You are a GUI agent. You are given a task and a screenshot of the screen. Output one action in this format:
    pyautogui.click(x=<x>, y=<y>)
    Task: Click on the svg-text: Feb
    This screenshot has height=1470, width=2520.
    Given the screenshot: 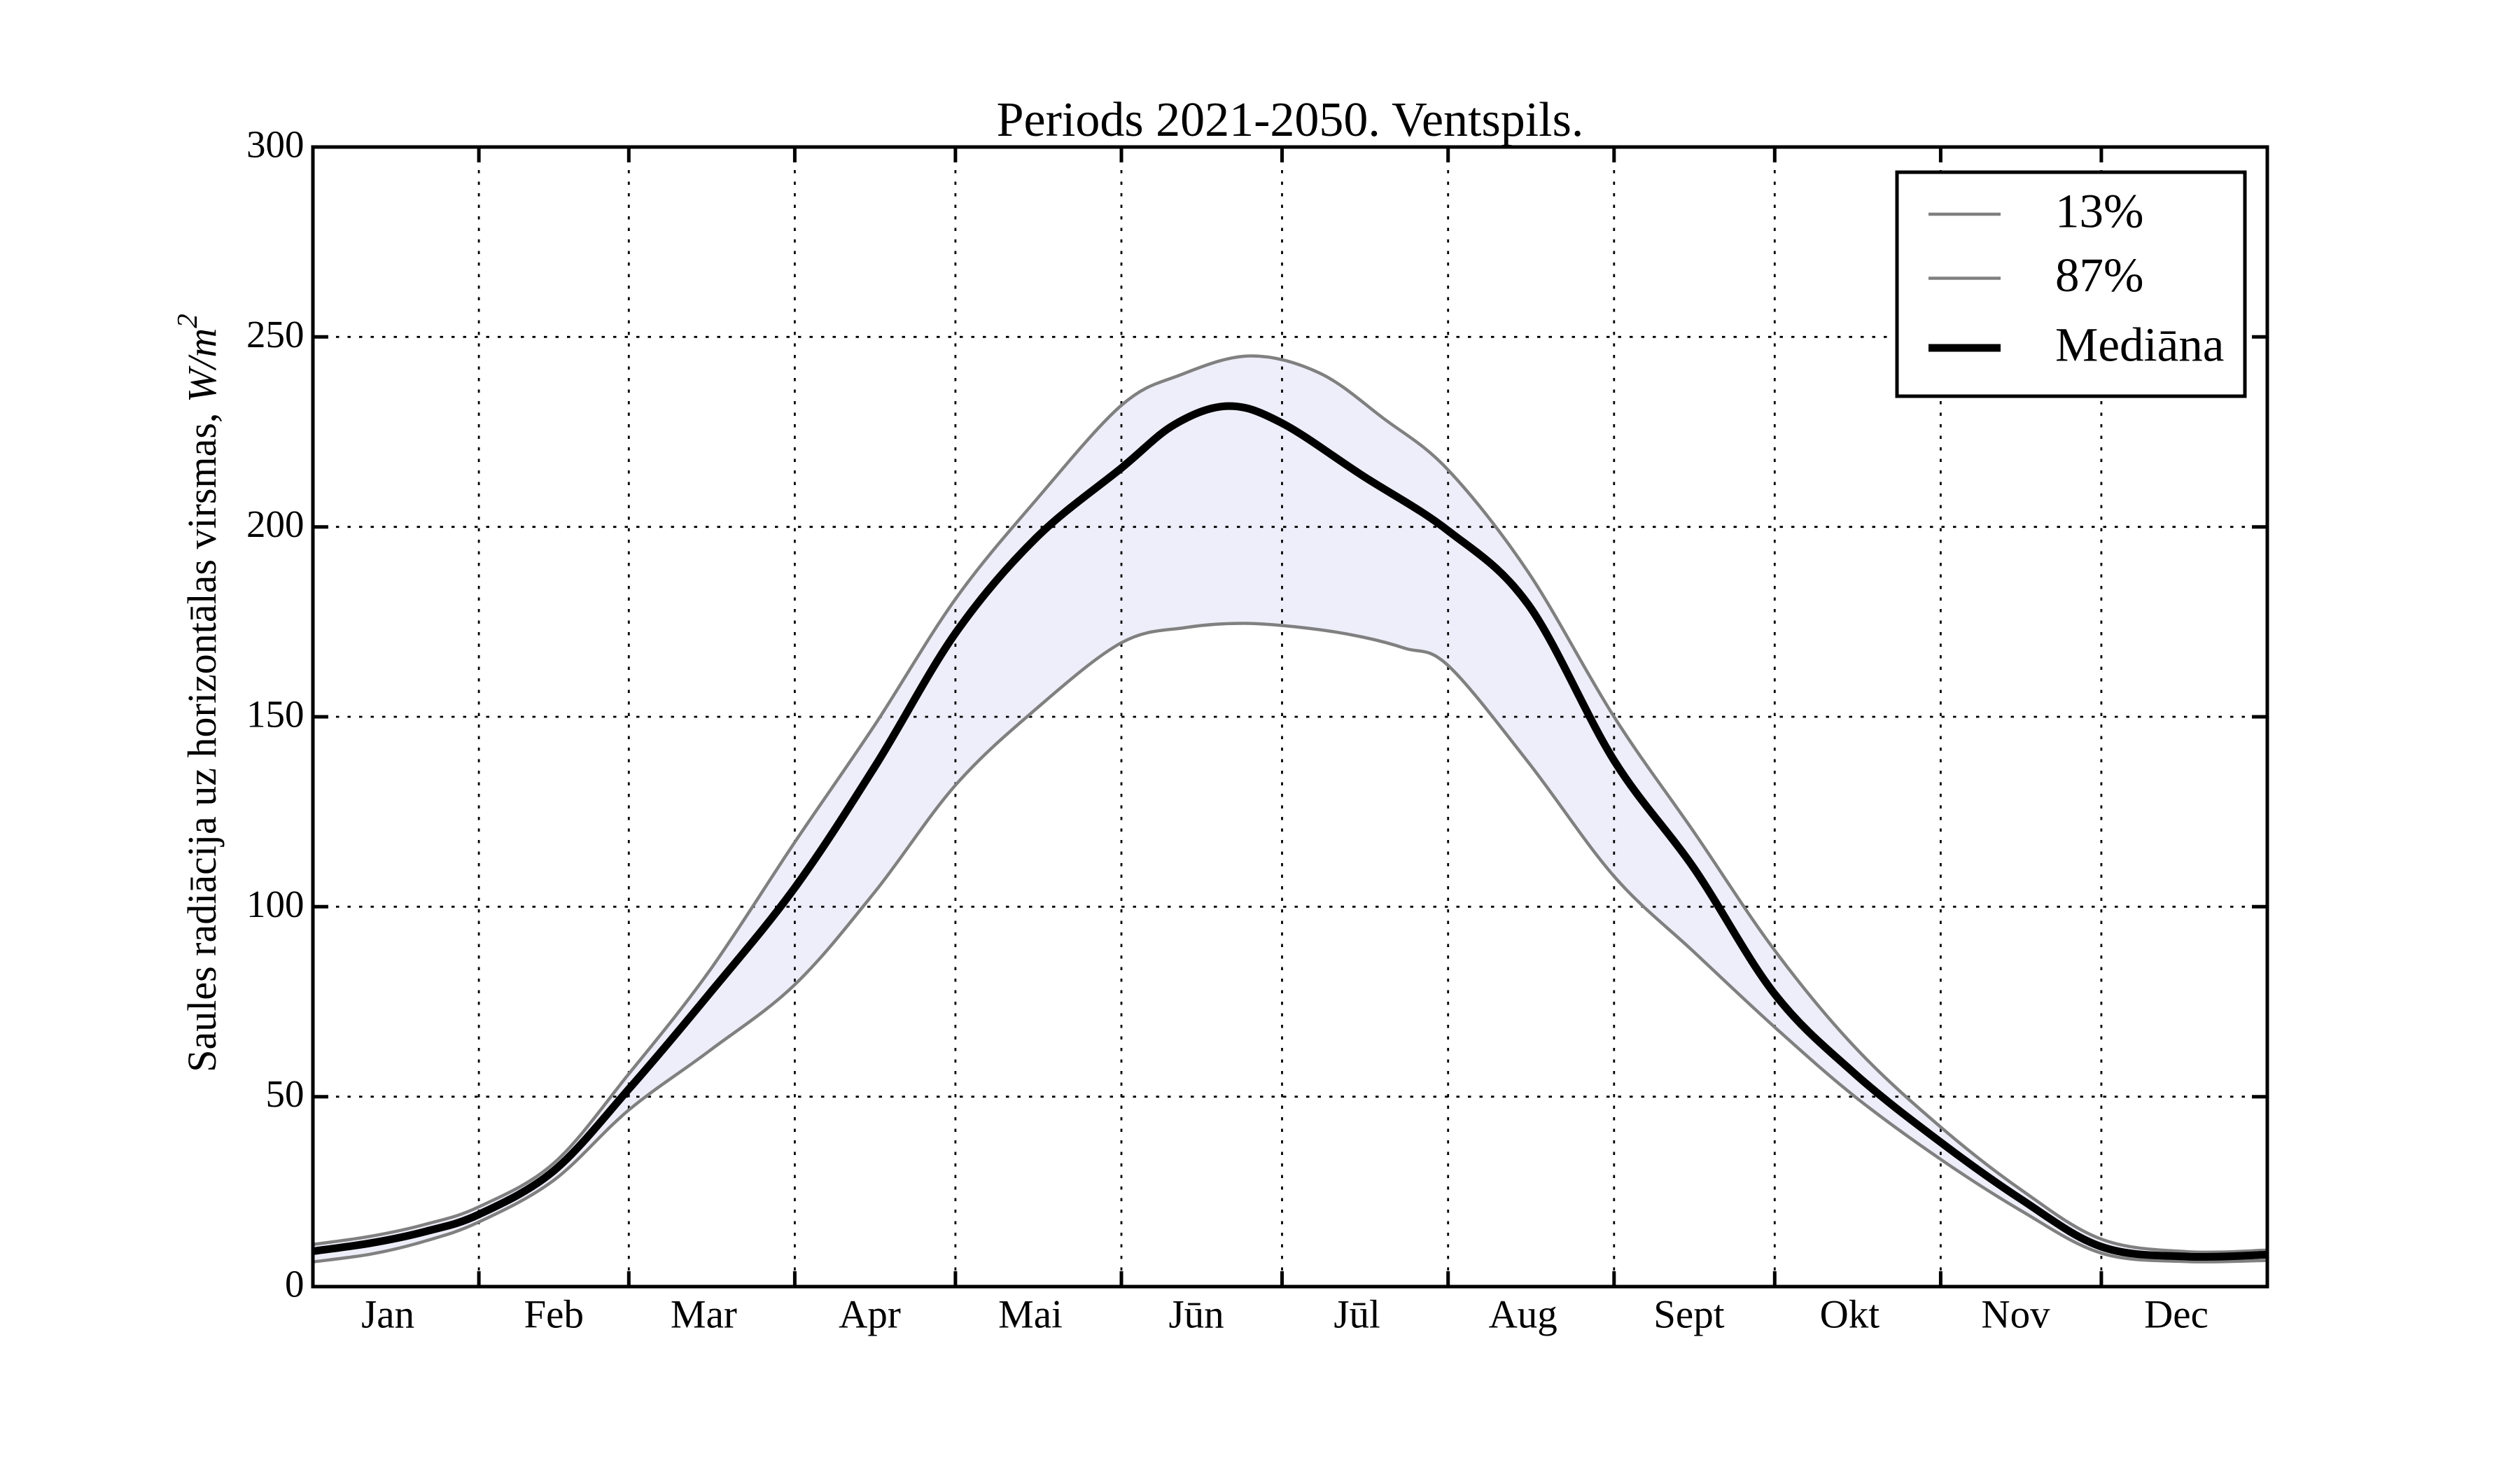 What is the action you would take?
    pyautogui.click(x=554, y=1315)
    